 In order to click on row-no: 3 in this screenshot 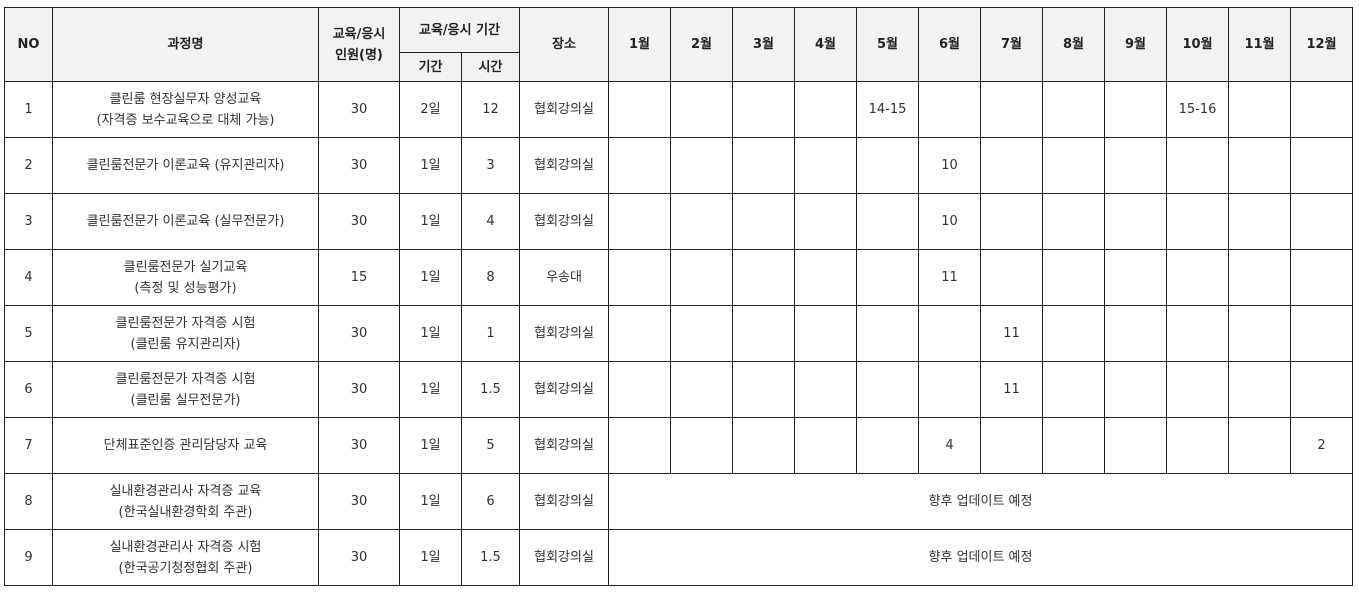, I will do `click(28, 221)`.